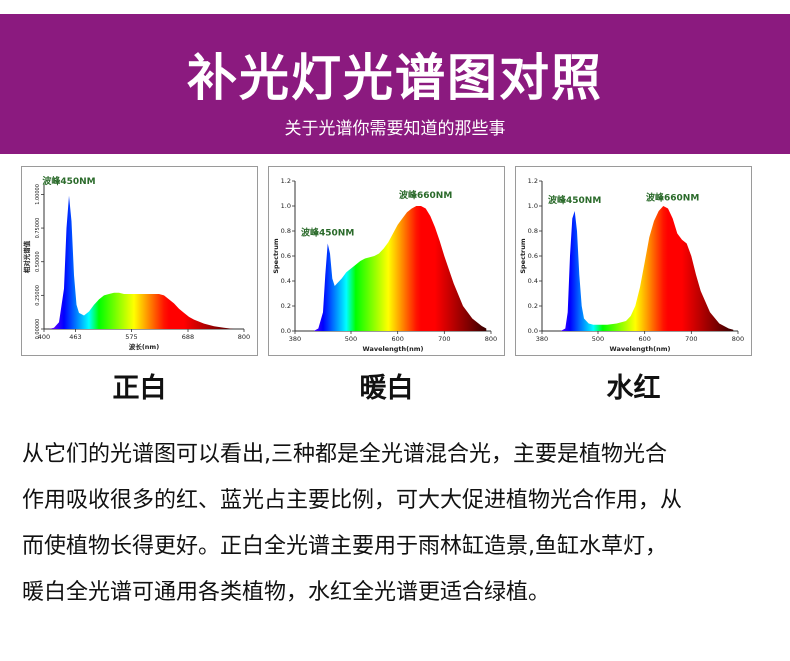 The width and height of the screenshot is (790, 661). Describe the element at coordinates (144, 346) in the screenshot. I see `x-axis-label: 波长(nm)` at that location.